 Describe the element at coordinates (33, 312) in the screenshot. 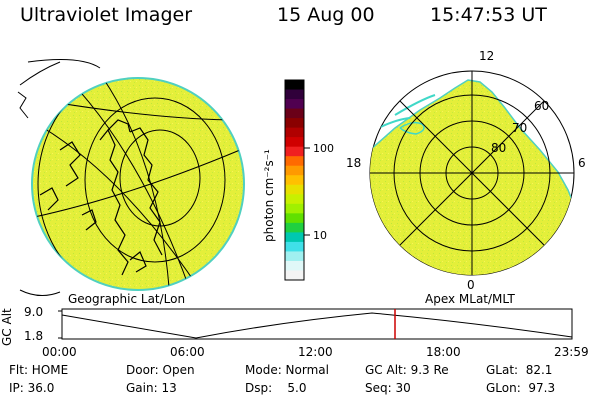

I see `timeline-y-tick-9: 9.0` at that location.